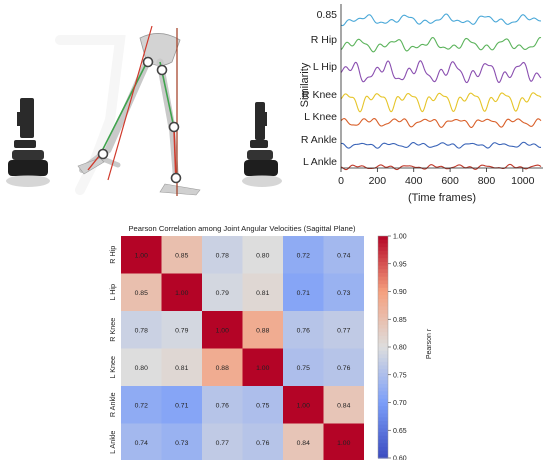  Describe the element at coordinates (324, 40) in the screenshot. I see `timeseries-y-tick-label: R Hip` at that location.